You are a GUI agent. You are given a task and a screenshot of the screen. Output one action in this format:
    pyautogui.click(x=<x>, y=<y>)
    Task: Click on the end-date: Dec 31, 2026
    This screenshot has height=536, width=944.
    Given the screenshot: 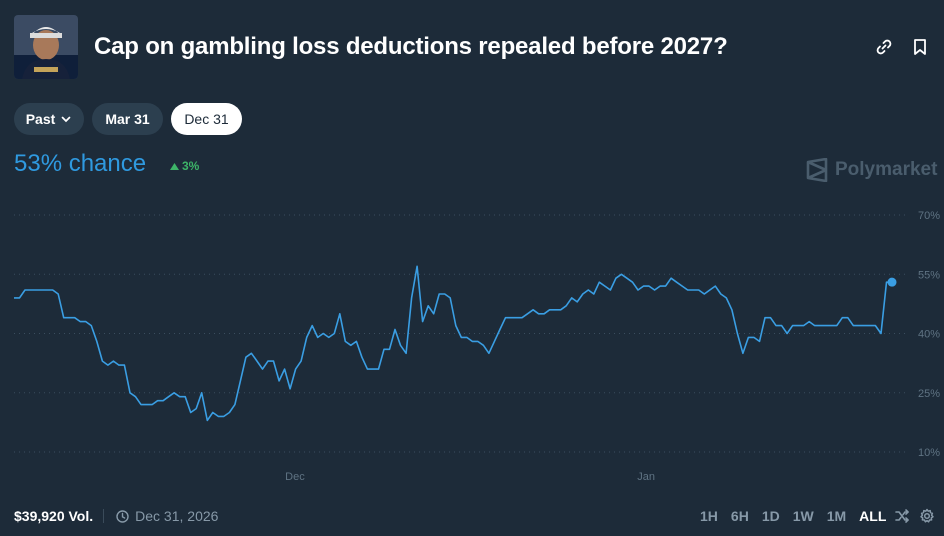 What is the action you would take?
    pyautogui.click(x=167, y=516)
    